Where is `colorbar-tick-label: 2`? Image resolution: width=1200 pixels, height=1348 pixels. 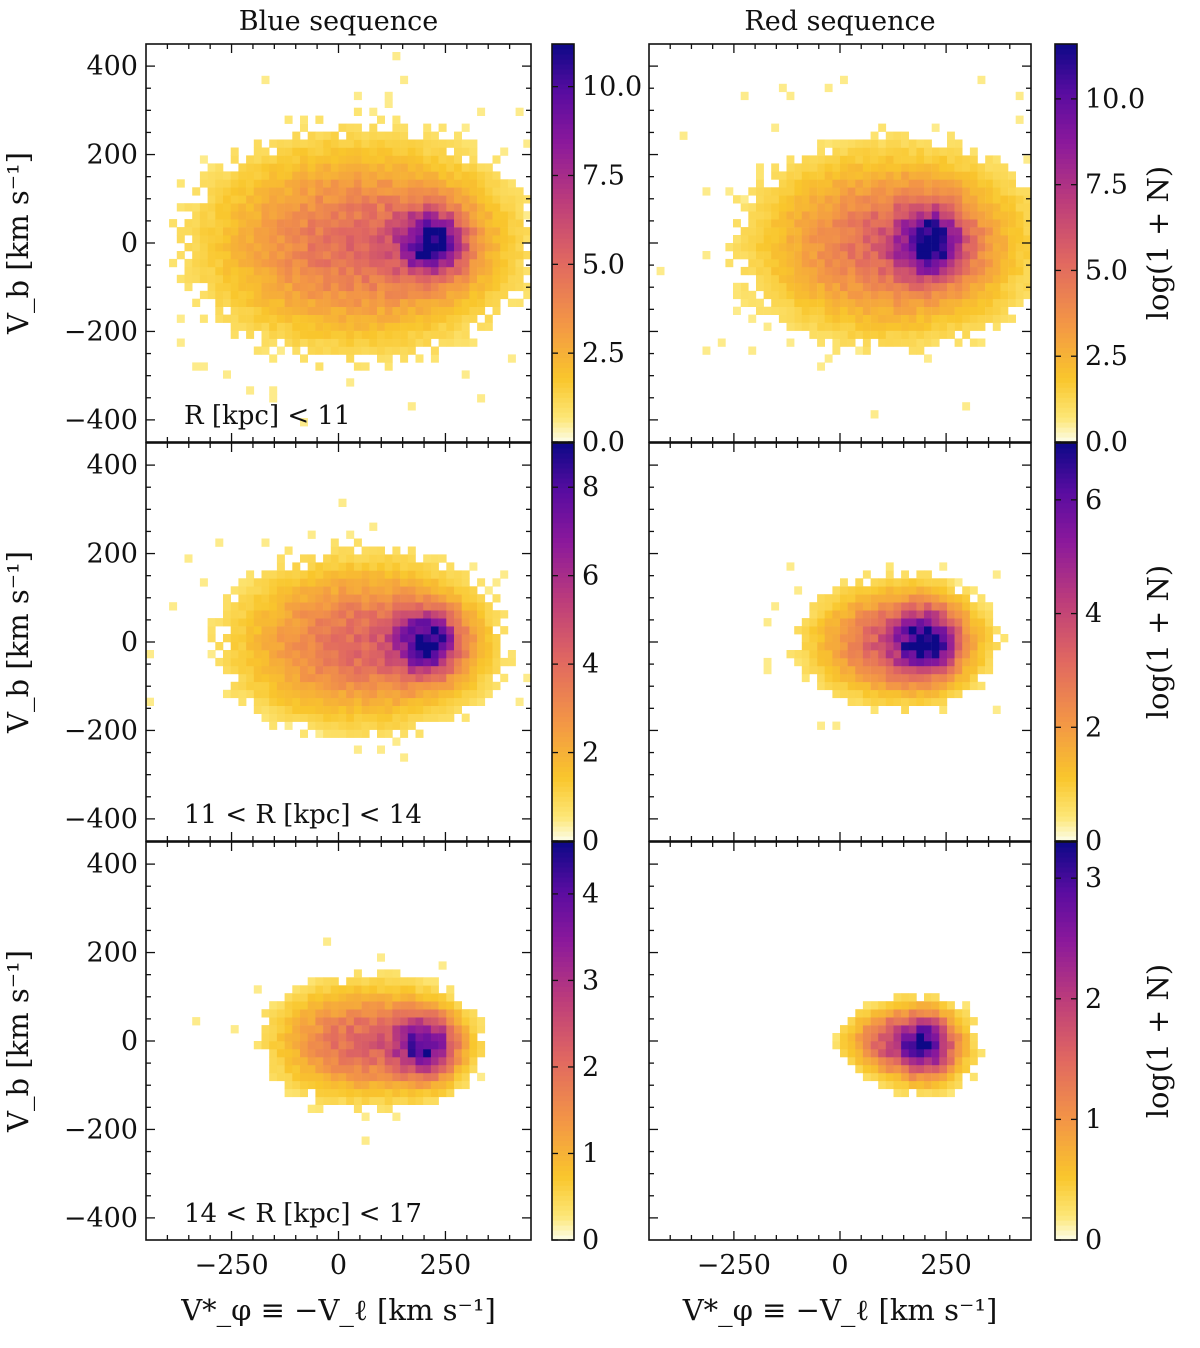
colorbar-tick-label: 2 is located at coordinates (590, 1067).